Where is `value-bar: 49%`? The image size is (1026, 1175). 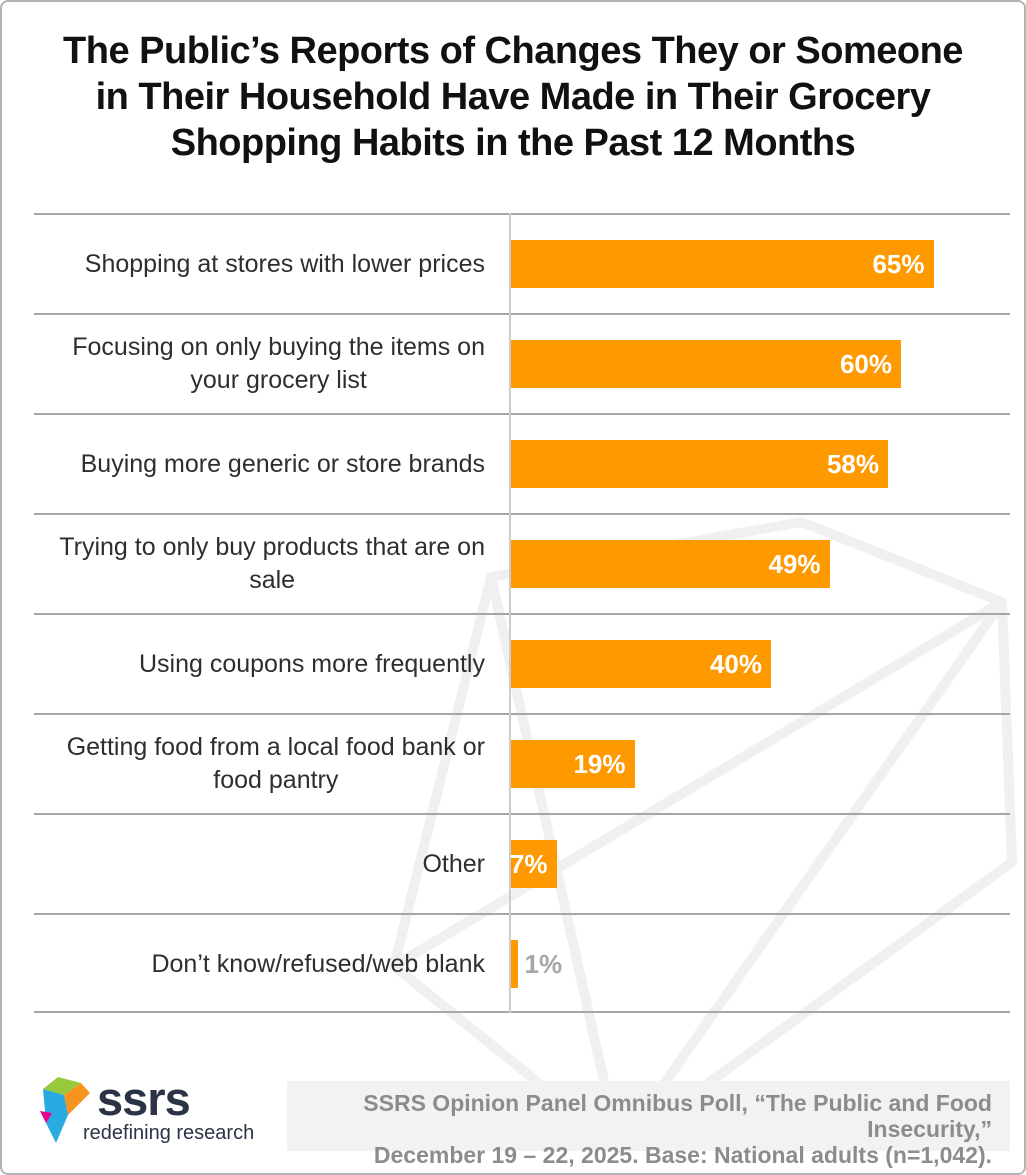
value-bar: 49% is located at coordinates (670, 564).